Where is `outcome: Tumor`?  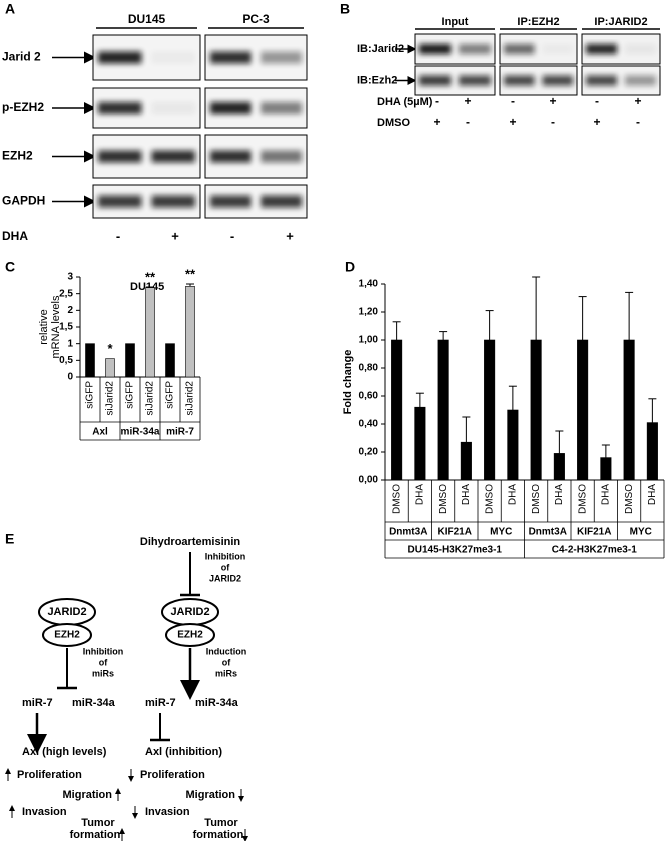 outcome: Tumor is located at coordinates (221, 823).